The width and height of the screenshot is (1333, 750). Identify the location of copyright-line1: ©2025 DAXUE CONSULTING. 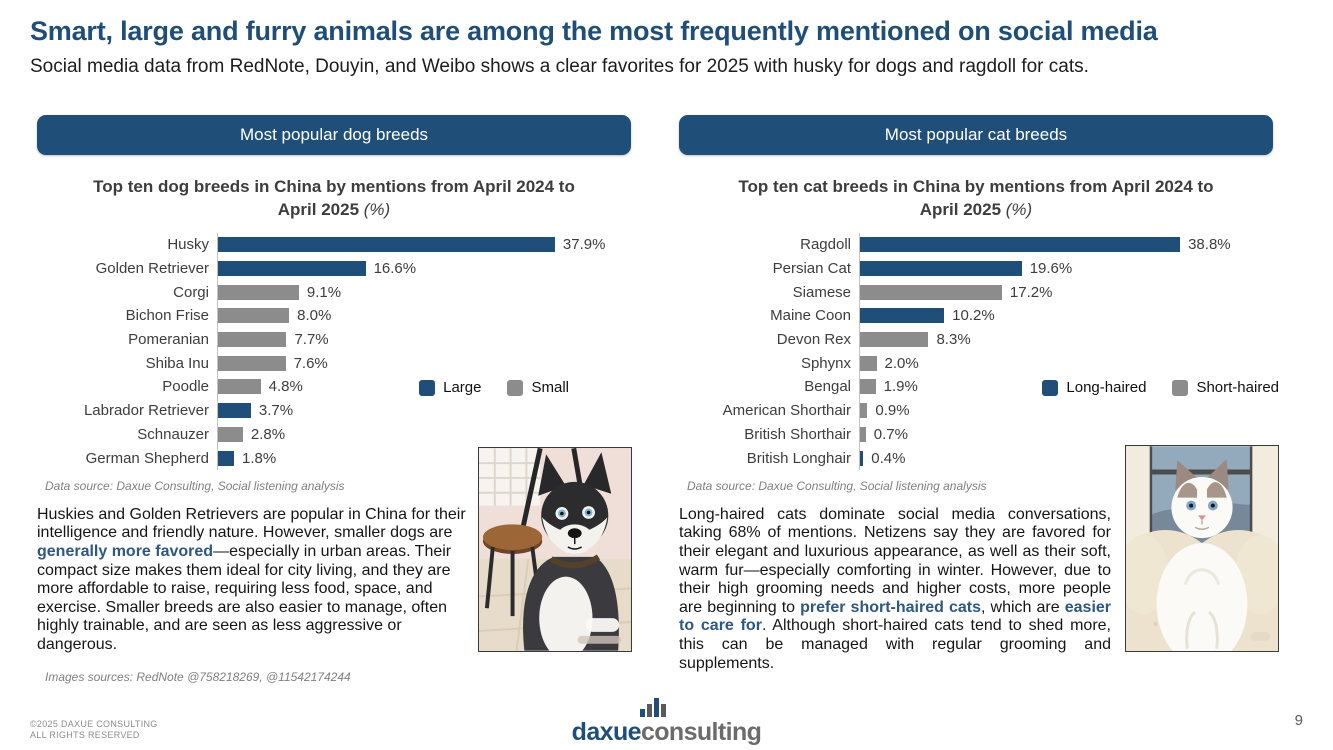
(94, 724).